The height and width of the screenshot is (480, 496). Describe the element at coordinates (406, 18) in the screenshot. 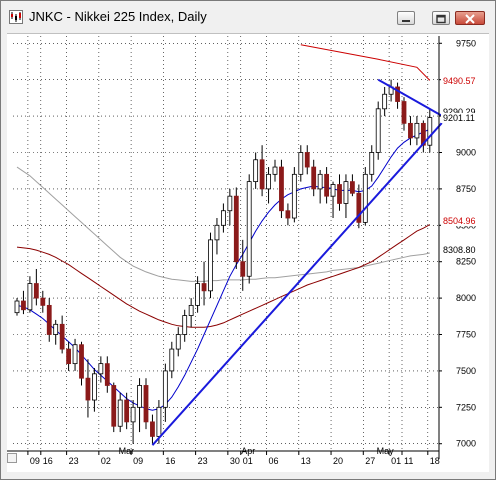

I see `minimize-button` at that location.